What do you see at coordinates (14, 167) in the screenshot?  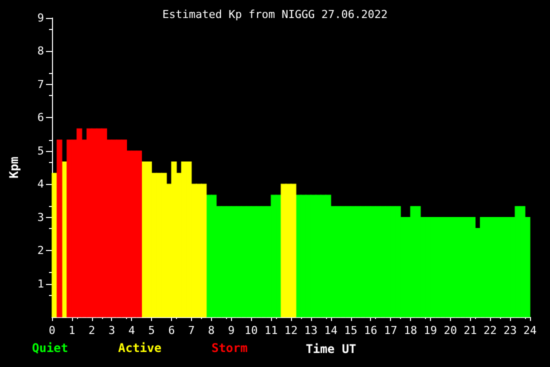 I see `y-axis-title: Kpm` at bounding box center [14, 167].